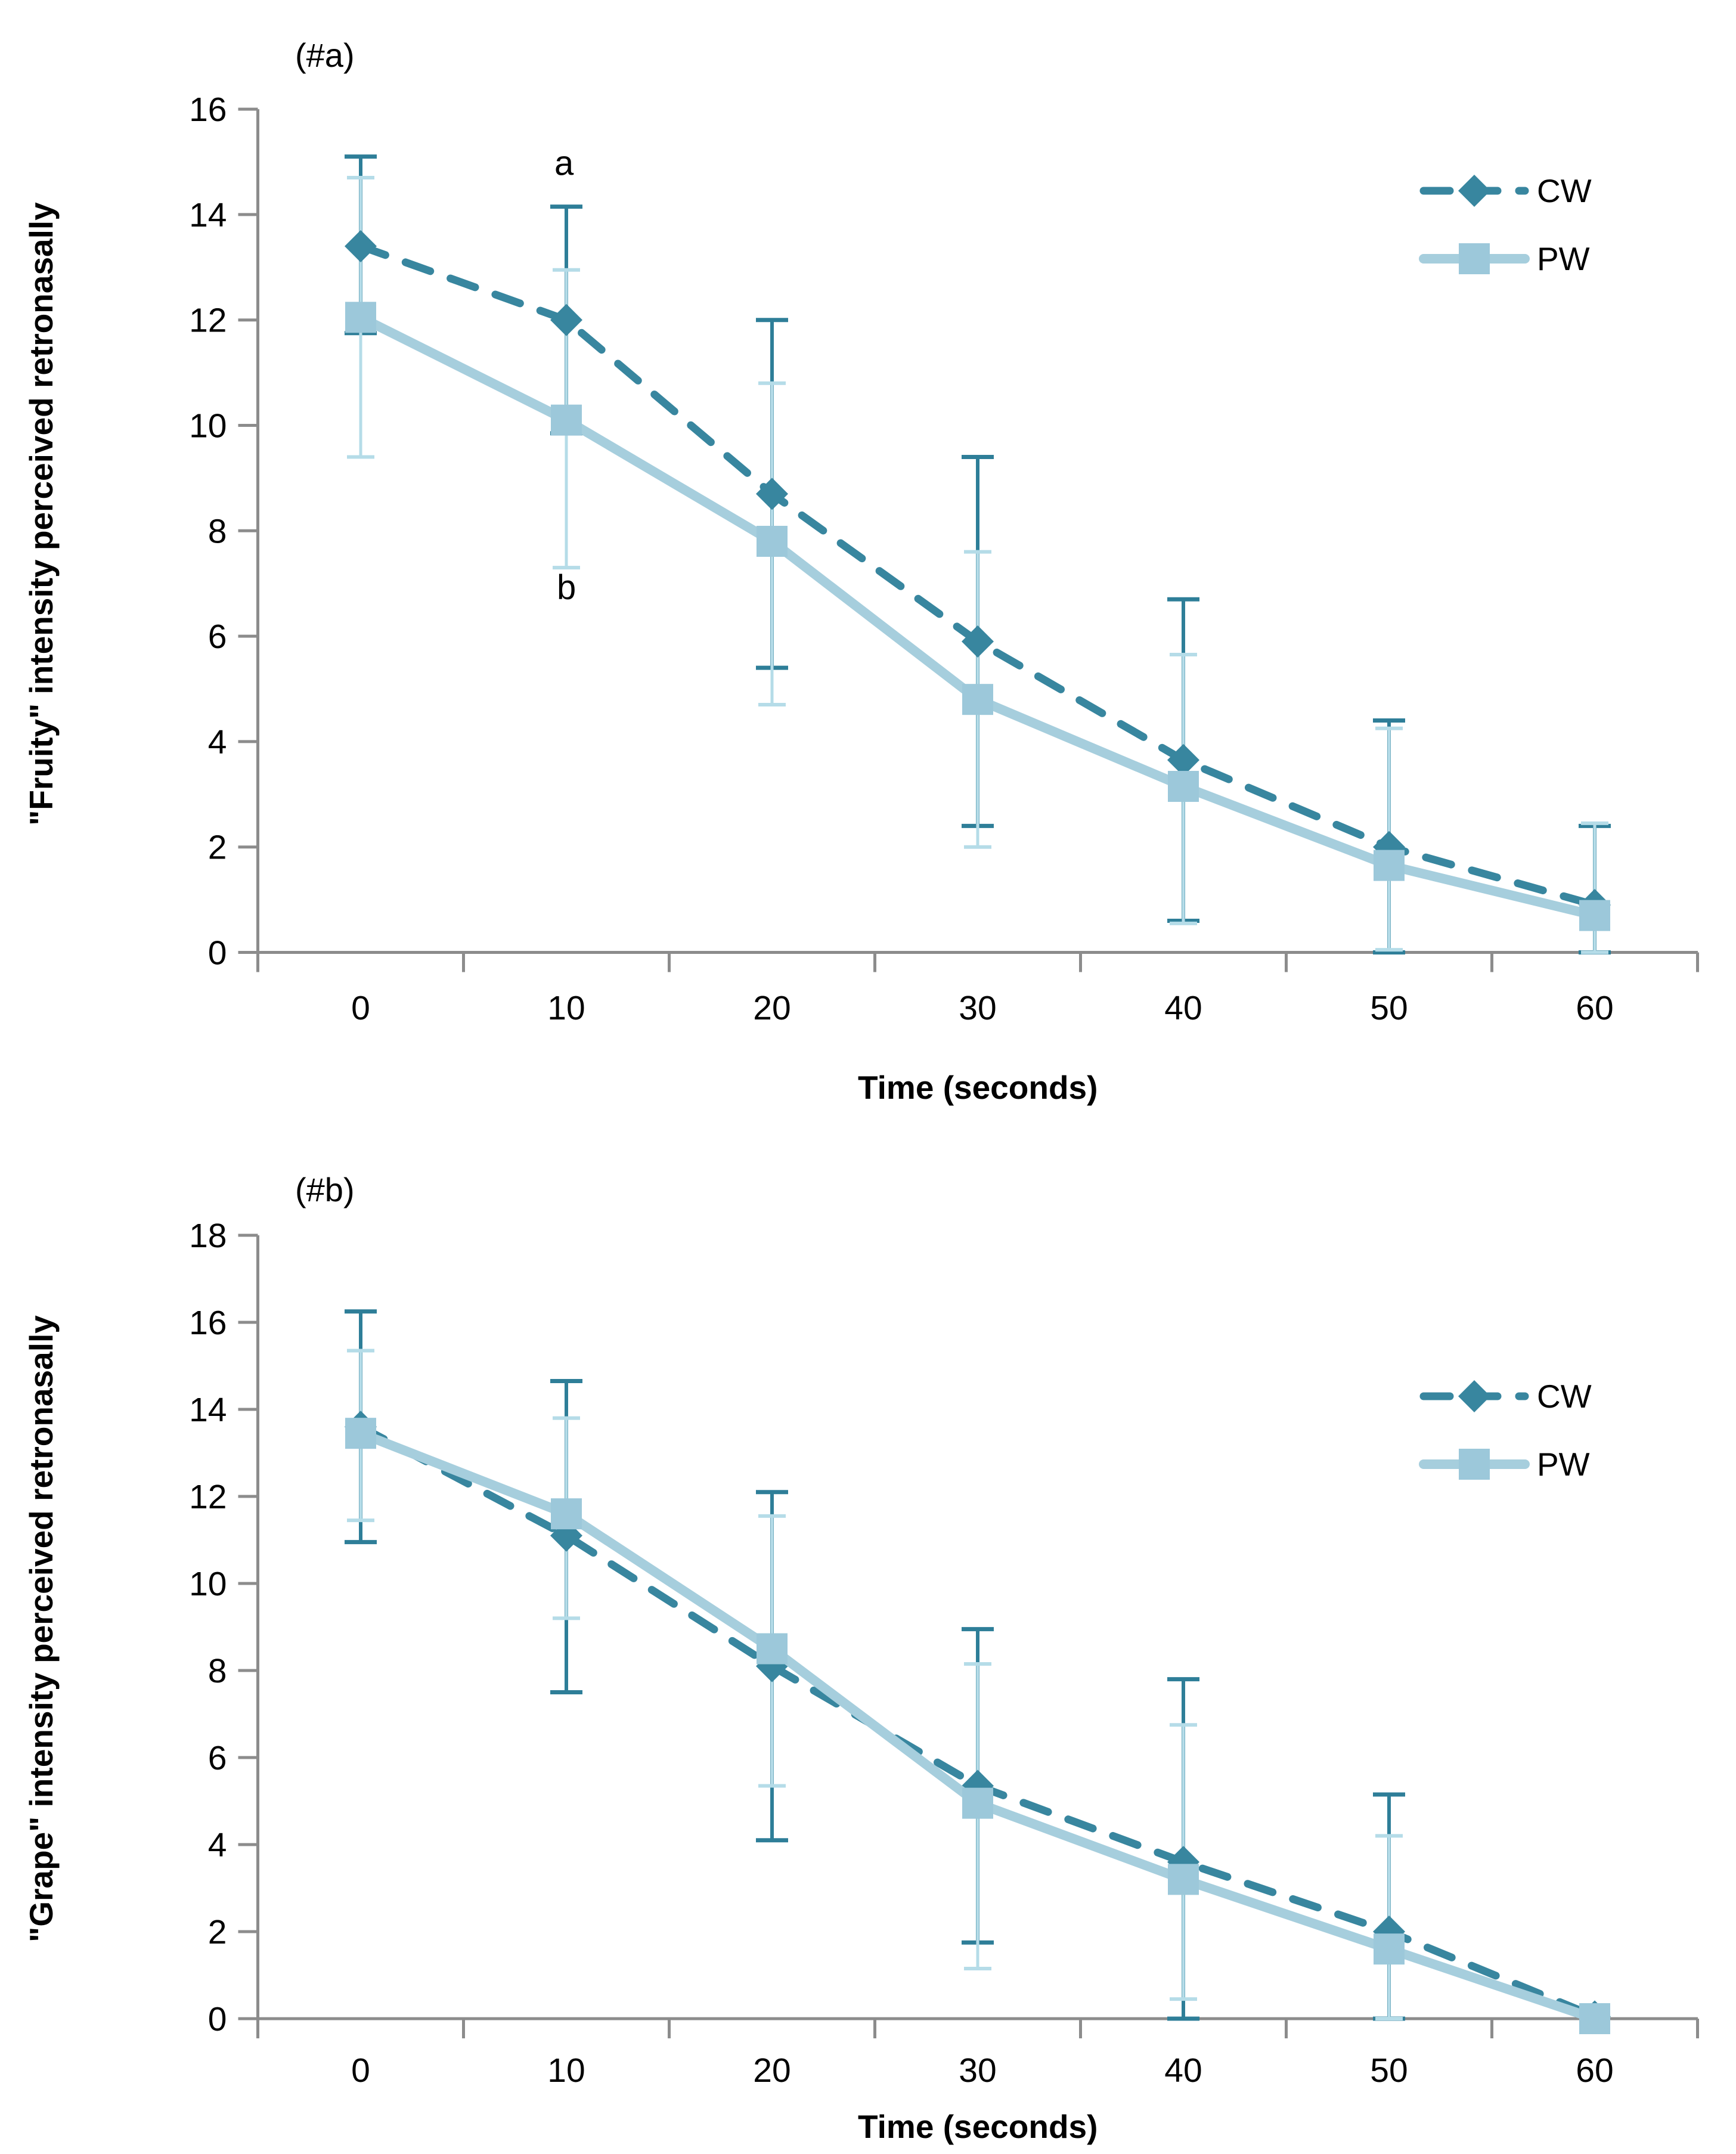  I want to click on annotation-b: b, so click(566, 587).